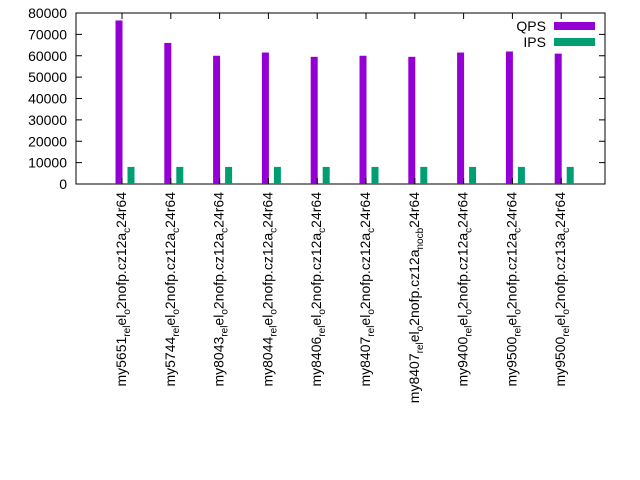 Image resolution: width=640 pixels, height=480 pixels. I want to click on legend-swatch-qps, so click(574, 26).